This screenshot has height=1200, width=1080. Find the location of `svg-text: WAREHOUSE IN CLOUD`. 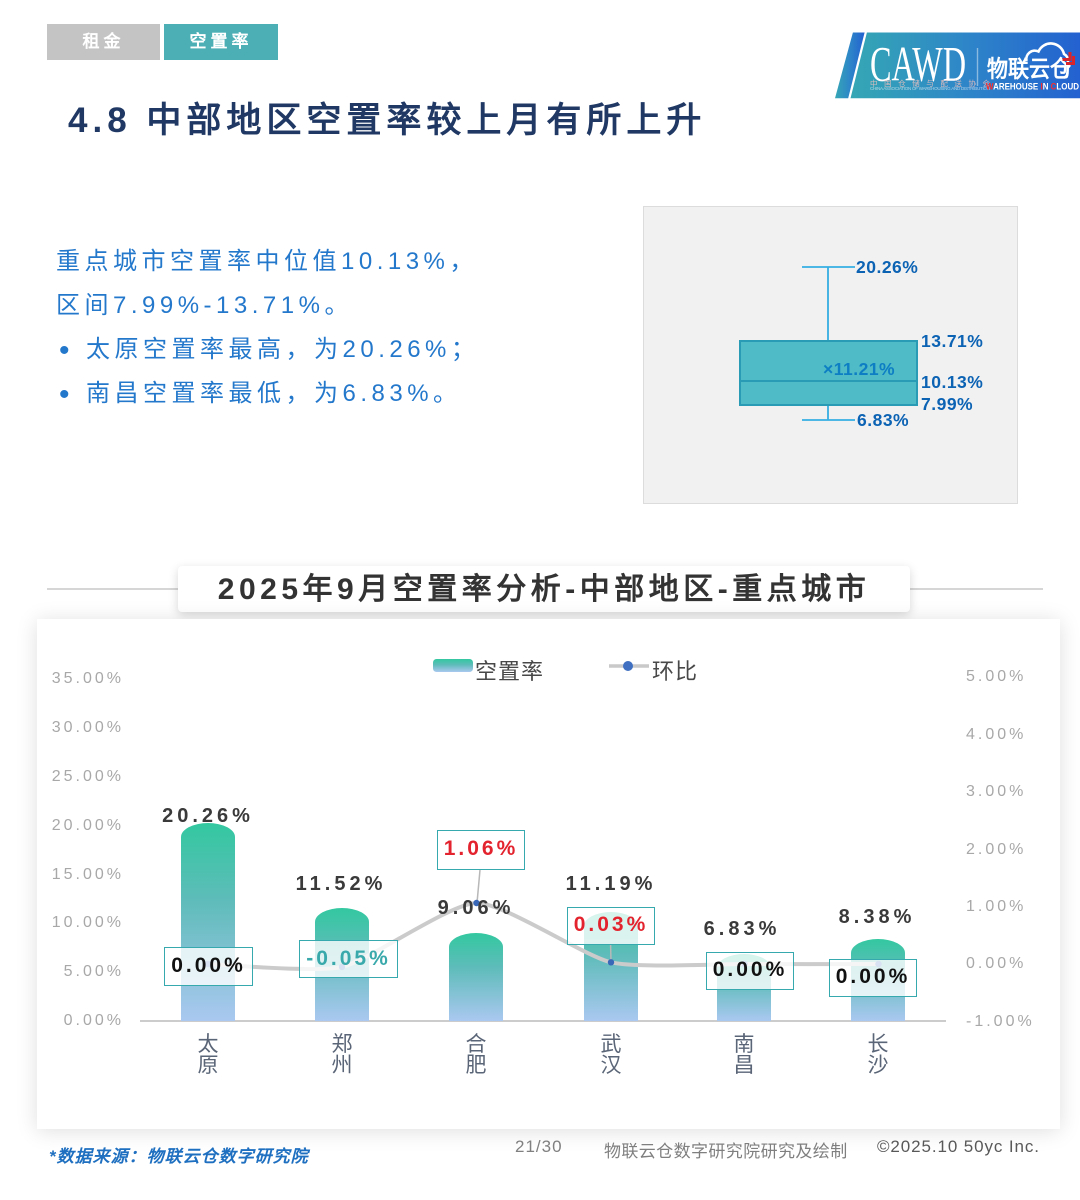

svg-text: WAREHOUSE IN CLOUD is located at coordinates (1032, 87).